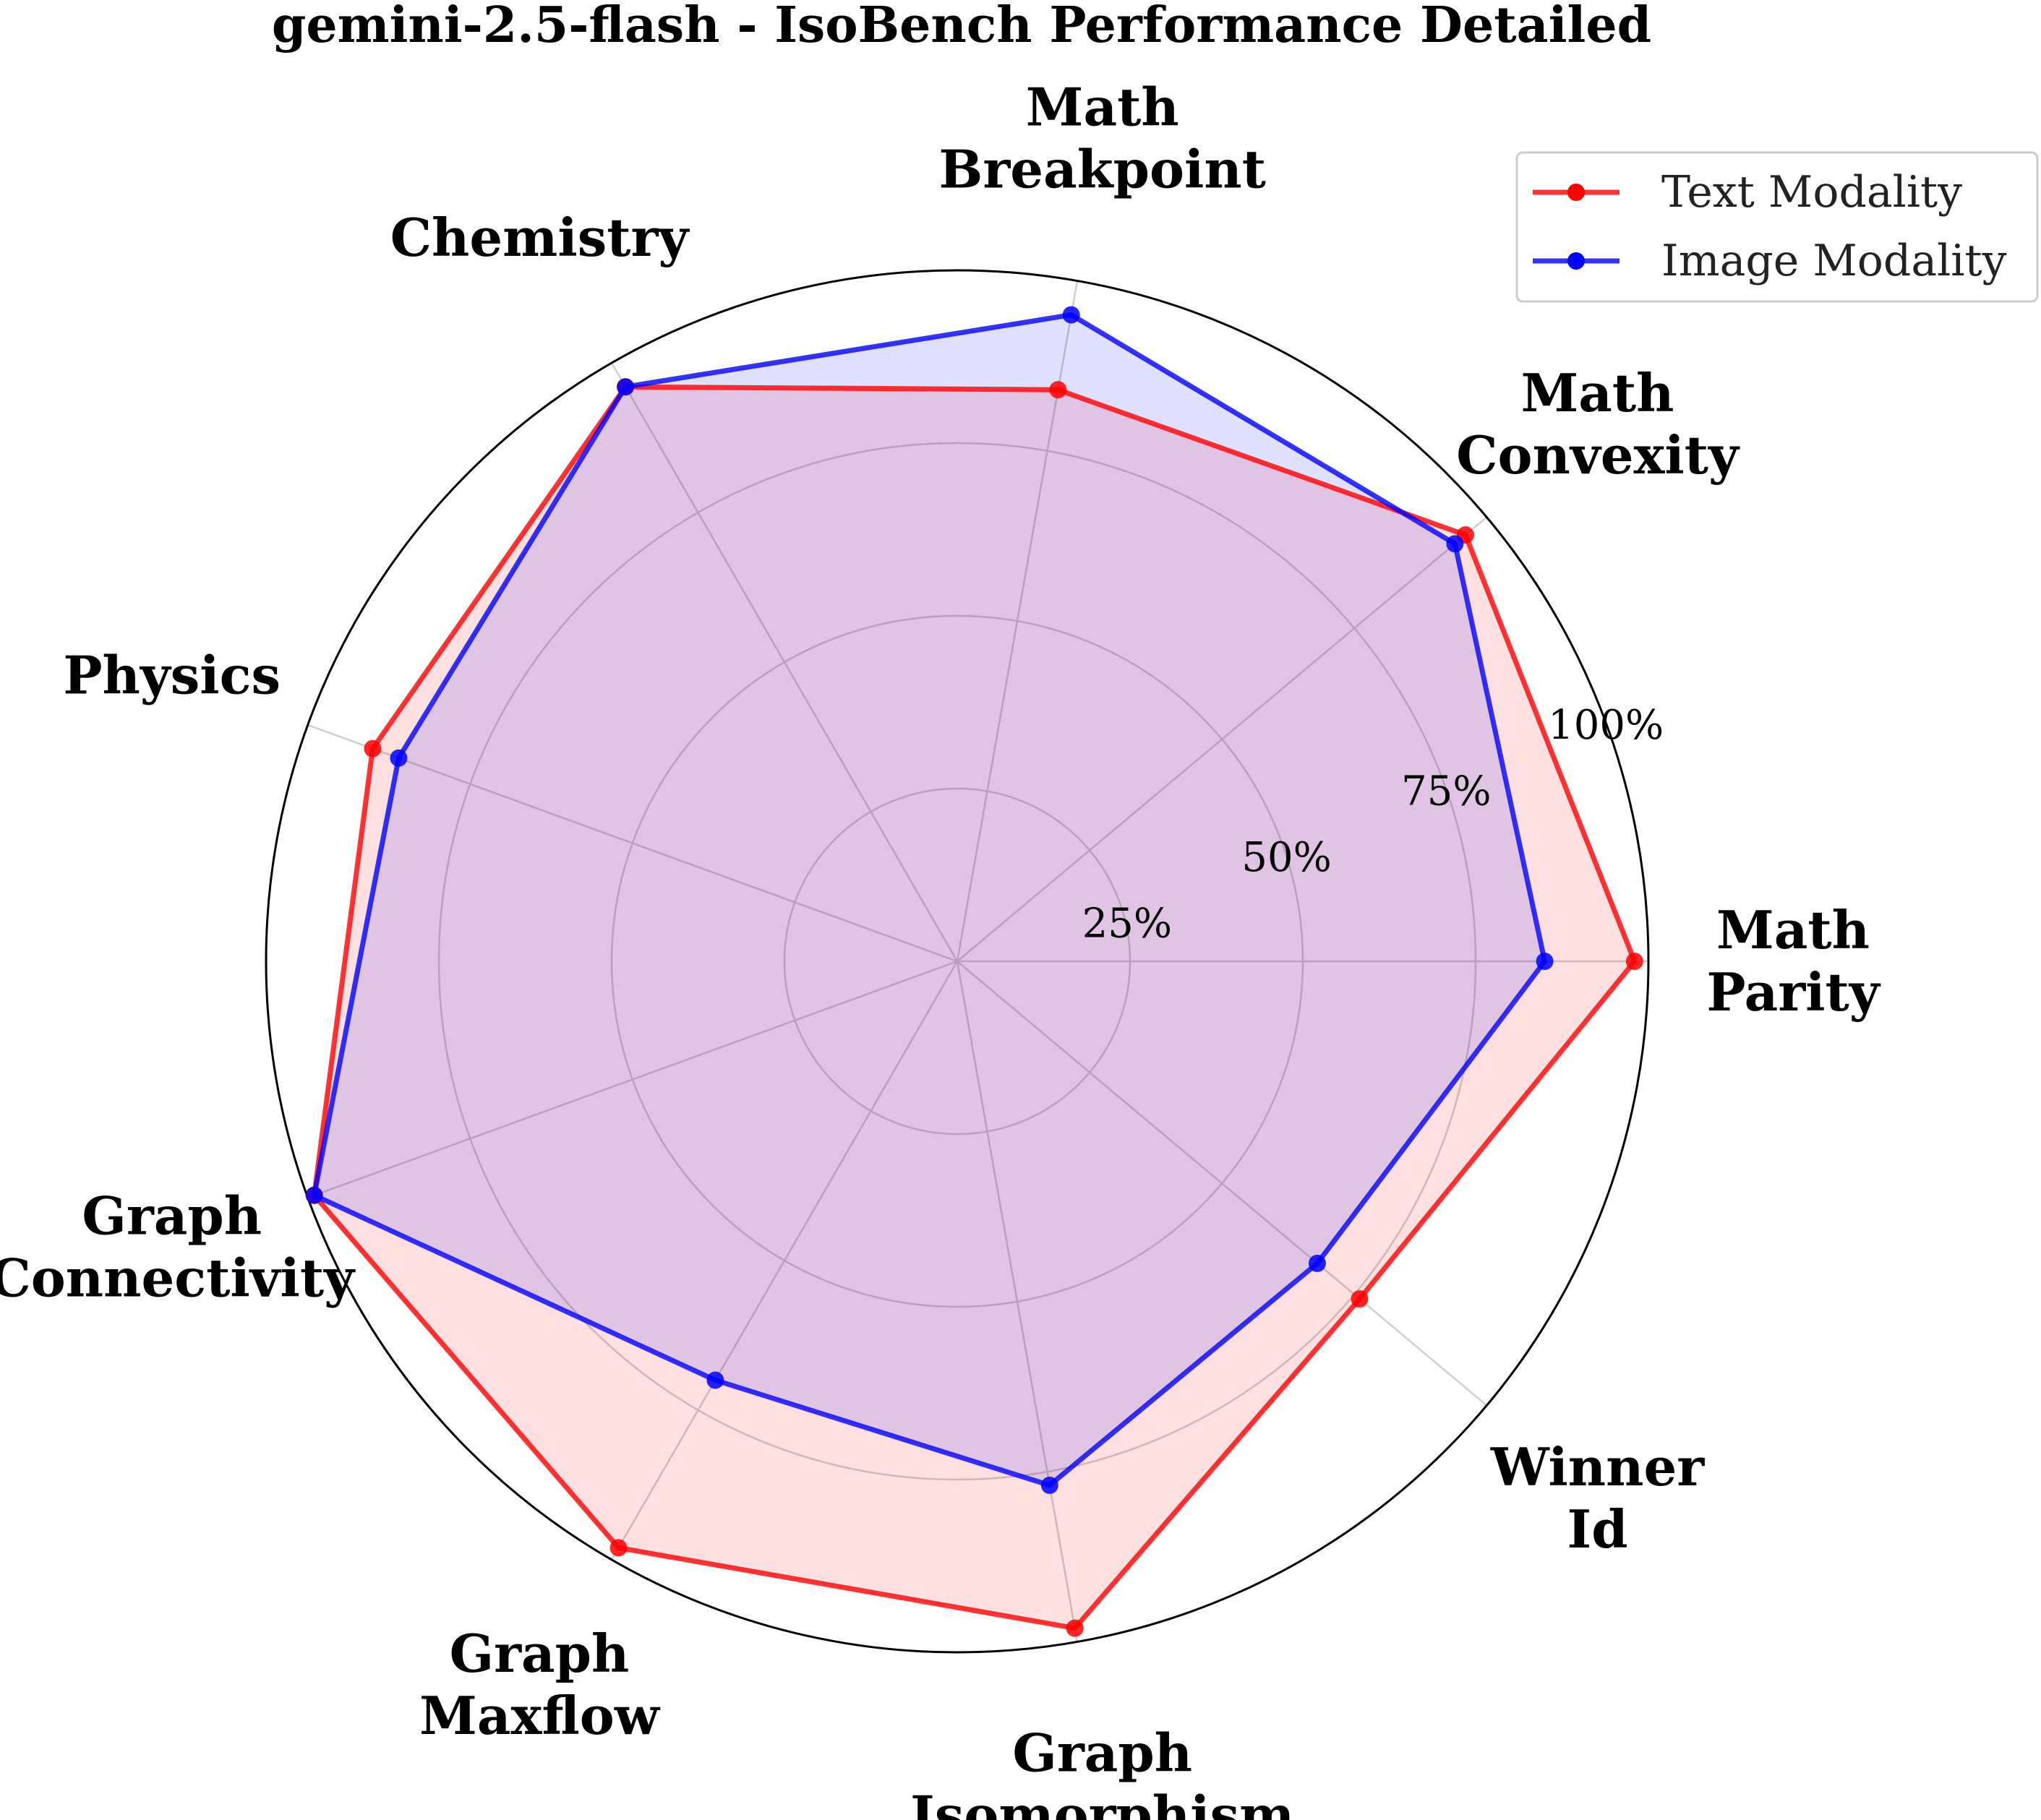  What do you see at coordinates (1606, 725) in the screenshot?
I see `tick-label: 100%` at bounding box center [1606, 725].